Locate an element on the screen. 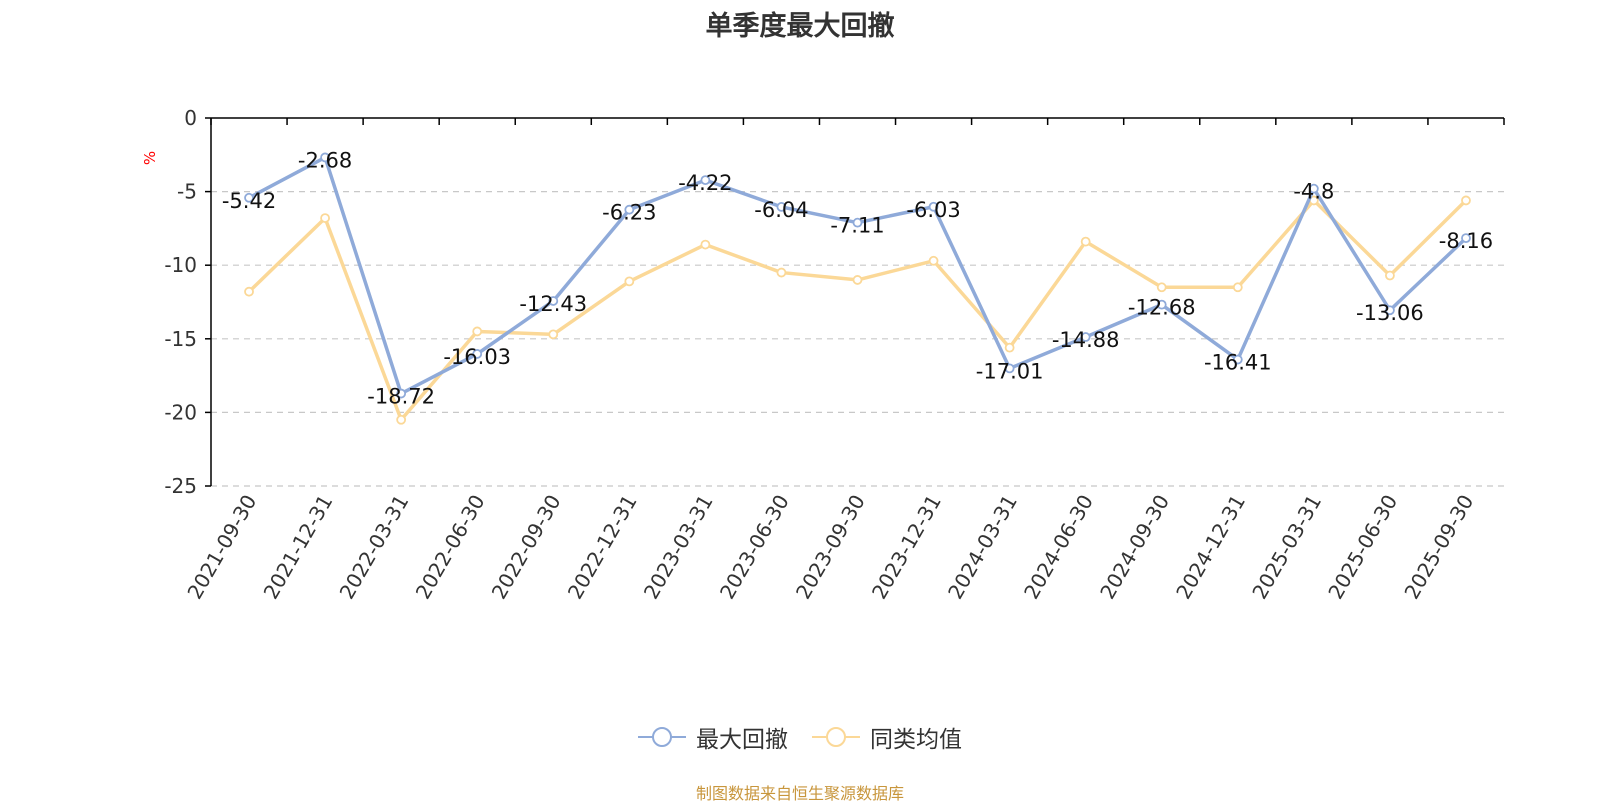 Image resolution: width=1600 pixels, height=804 pixels. data-label: -8.16 is located at coordinates (1466, 241).